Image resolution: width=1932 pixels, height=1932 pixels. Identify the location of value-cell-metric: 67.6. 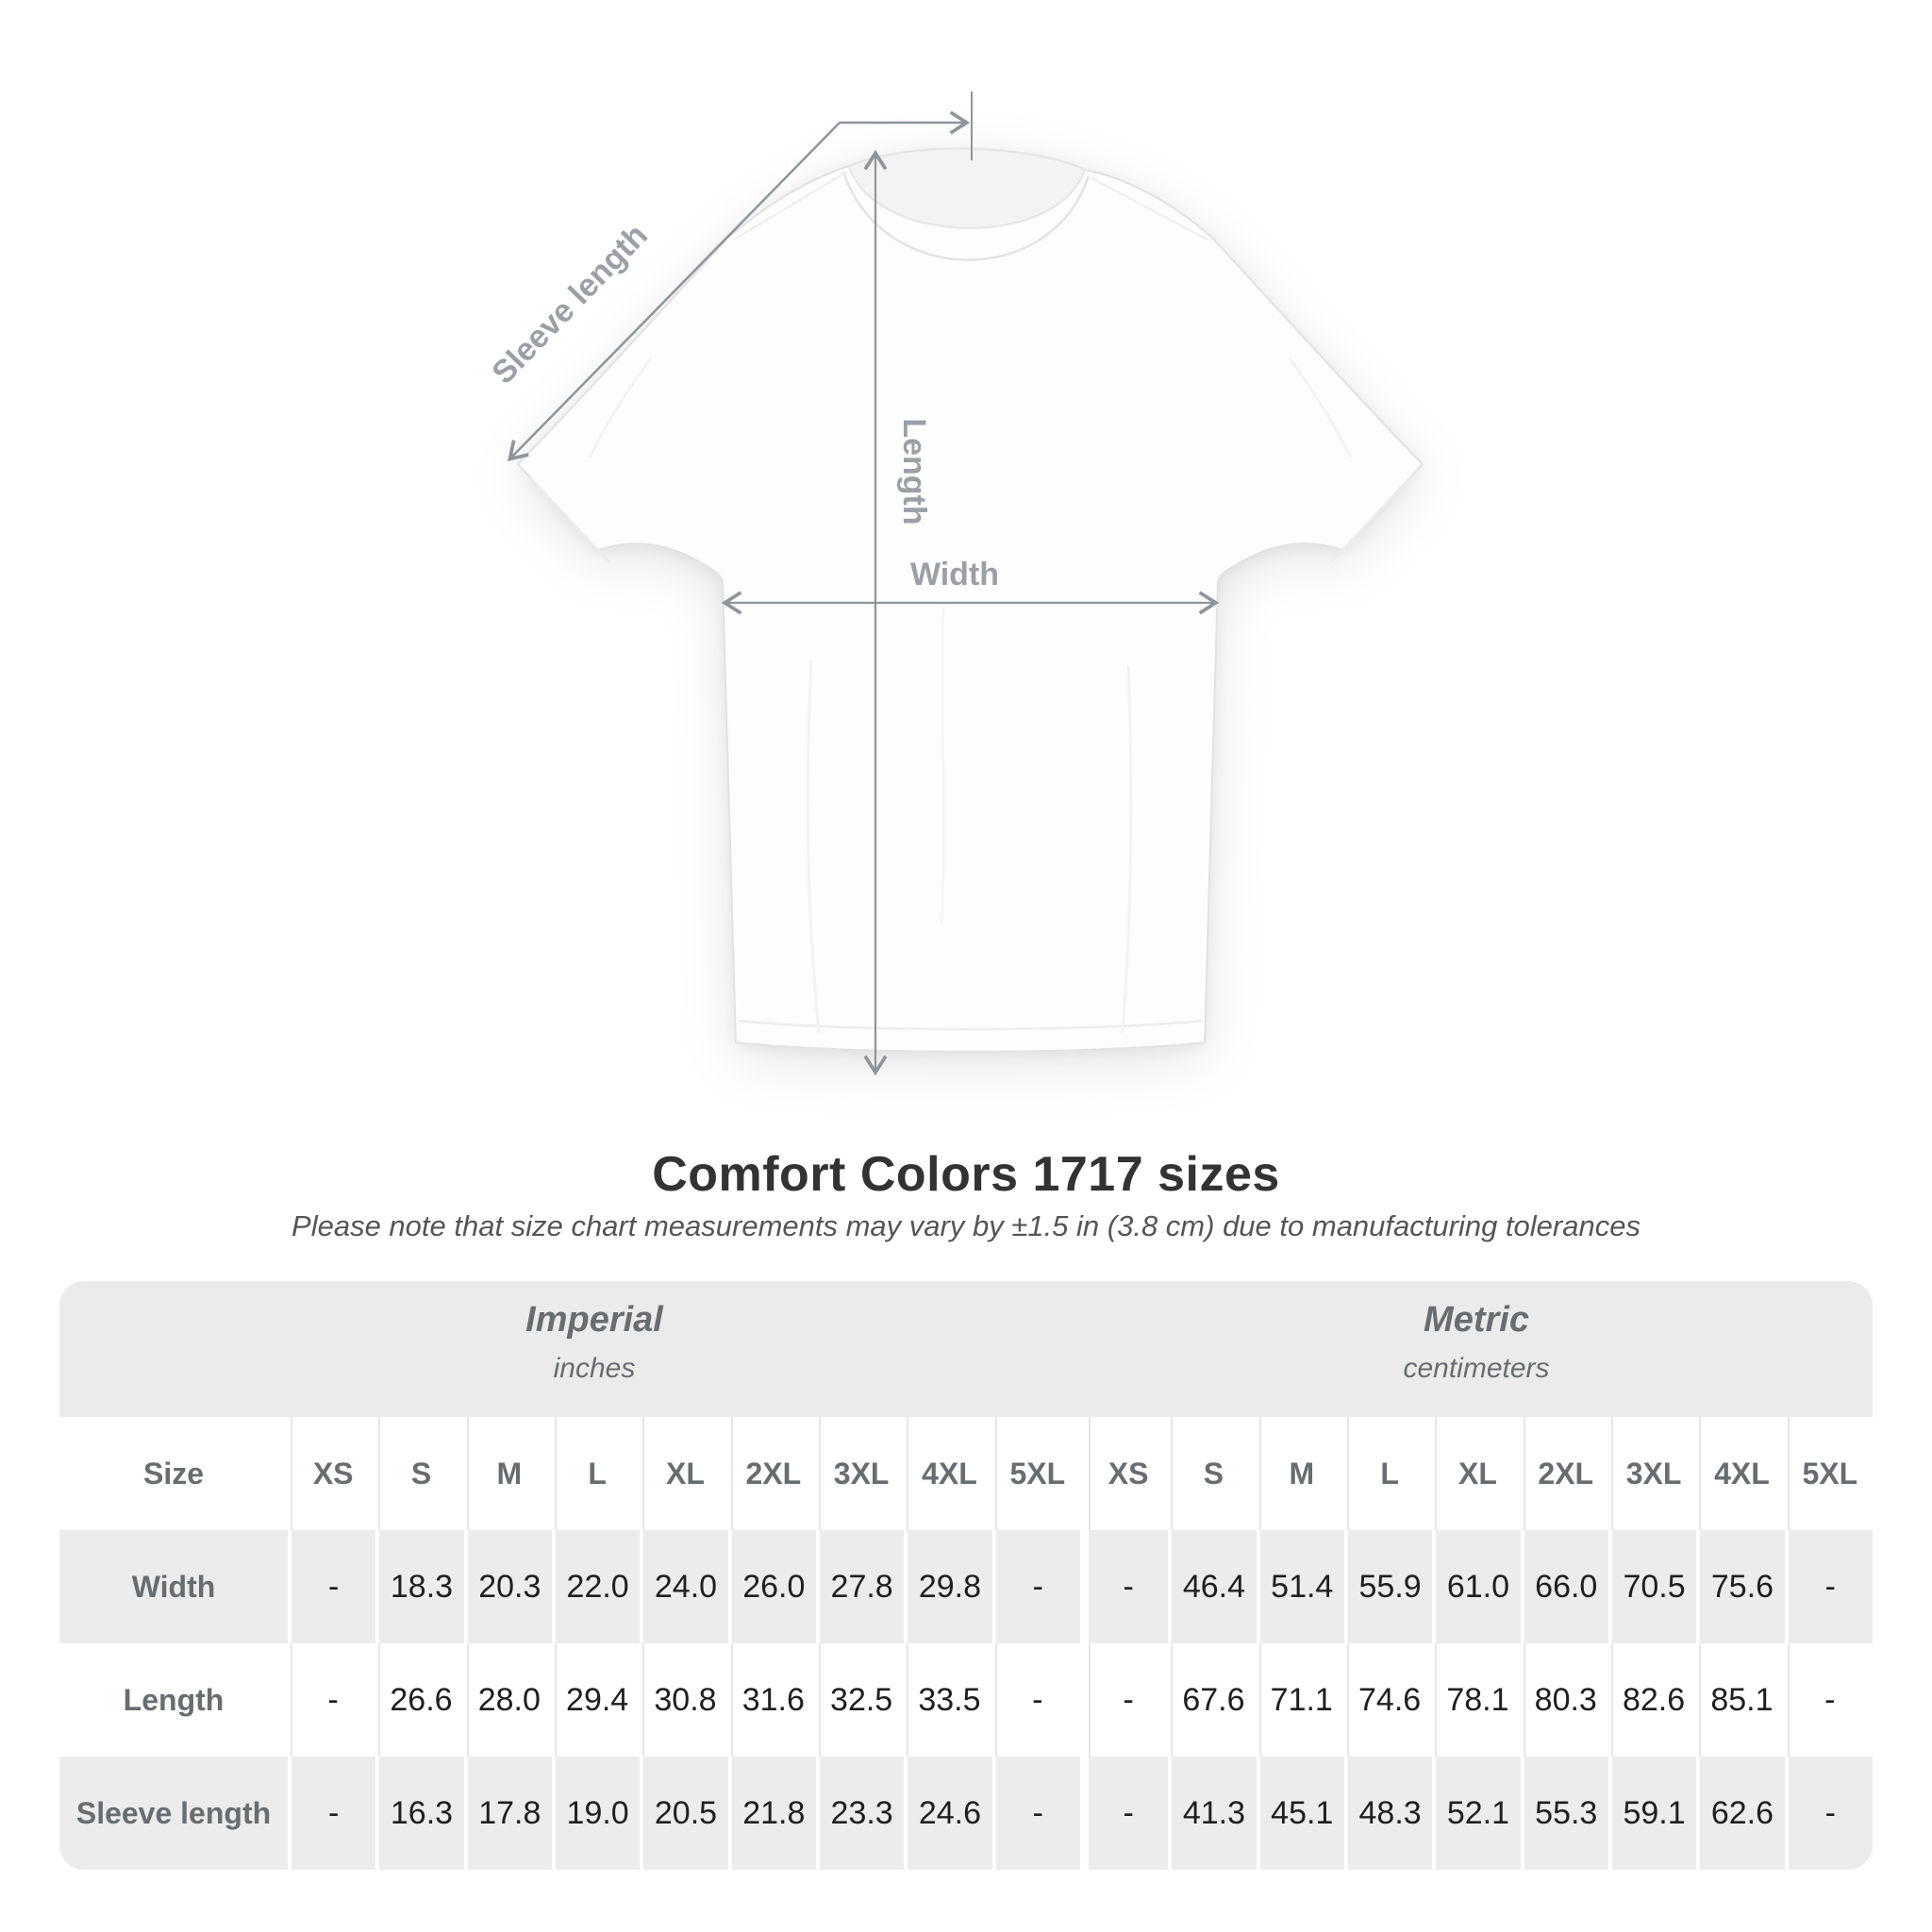
(1212, 1700).